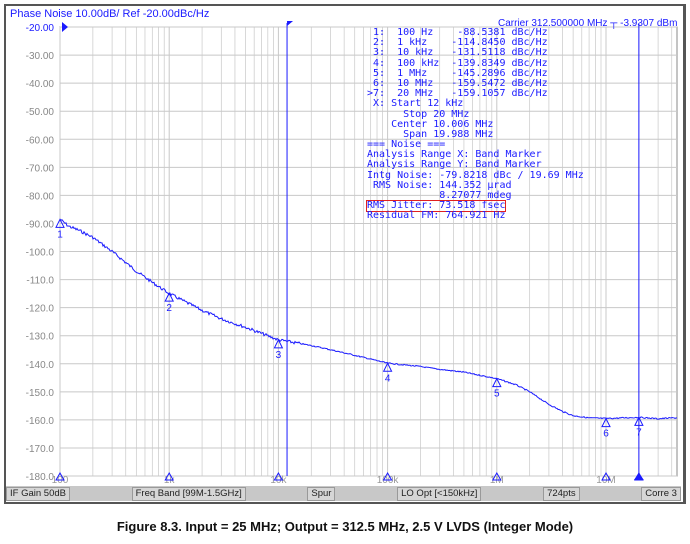  Describe the element at coordinates (430, 134) in the screenshot. I see `marker-table-line: Span 19.988 MHz` at that location.